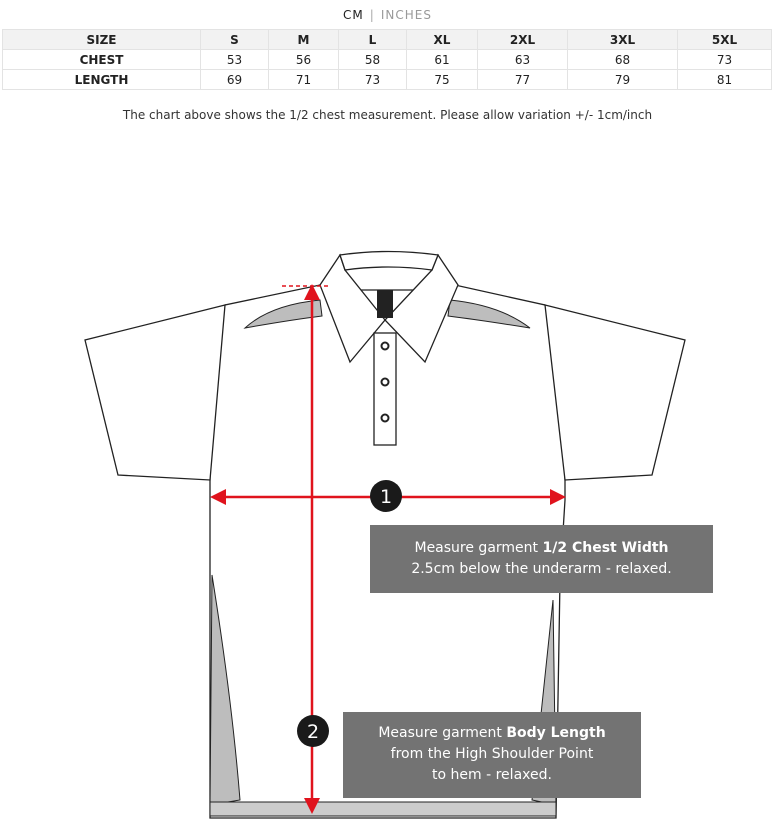 The height and width of the screenshot is (830, 775). Describe the element at coordinates (225, 690) in the screenshot. I see `left-side-panel` at that location.